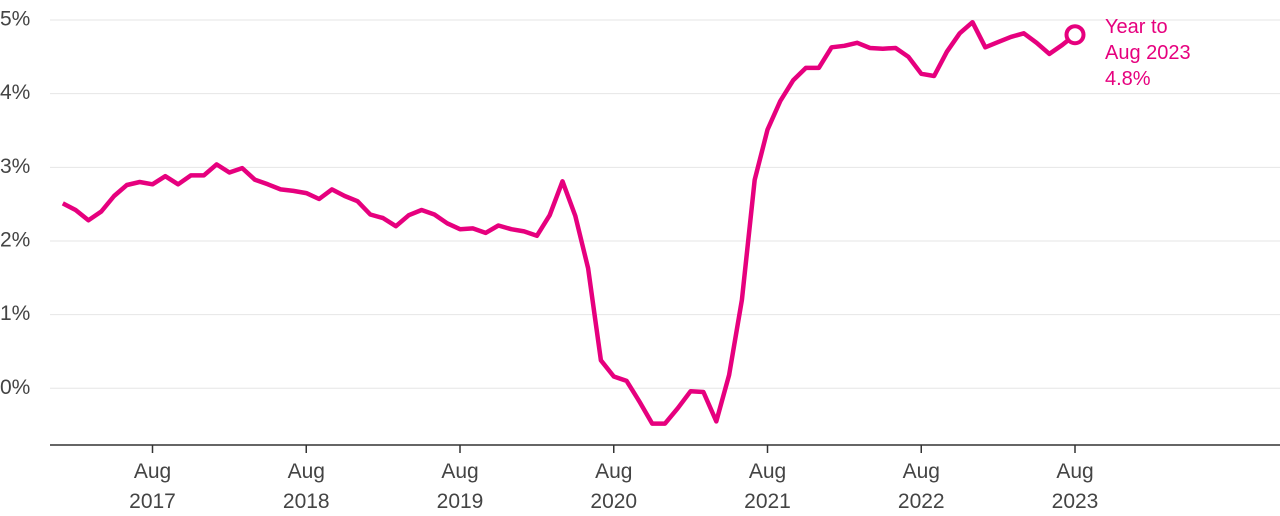 Image resolution: width=1280 pixels, height=516 pixels. I want to click on y-tick-label: 5%, so click(15, 19).